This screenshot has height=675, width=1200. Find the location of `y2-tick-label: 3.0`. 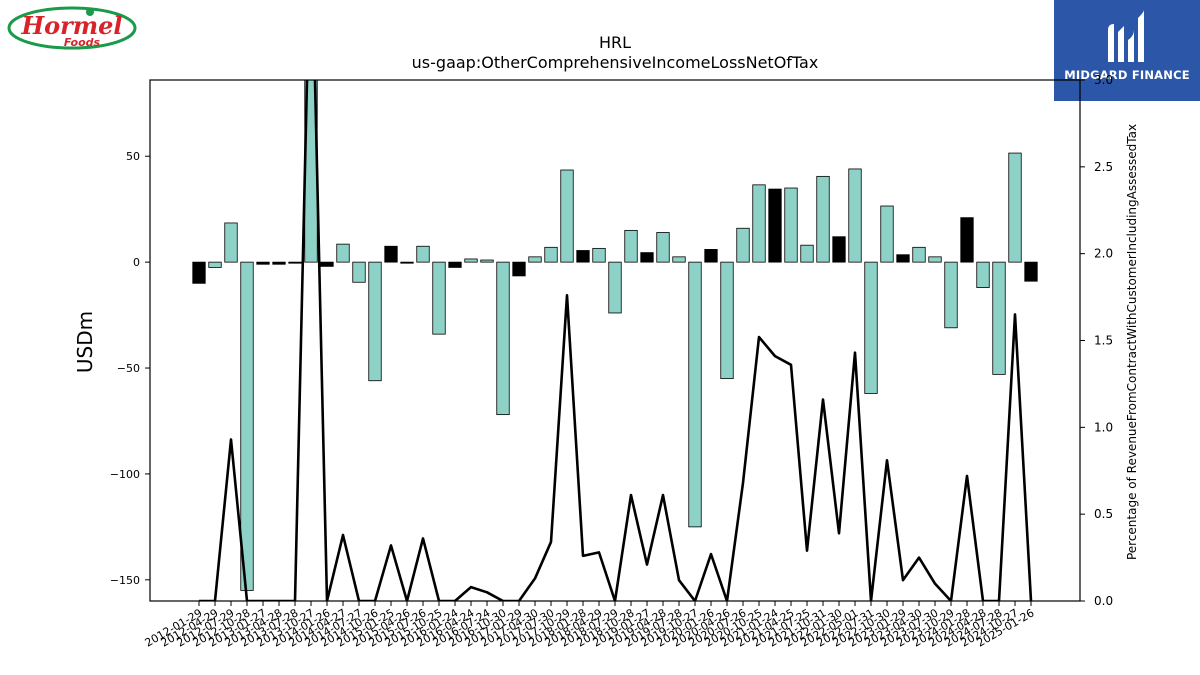

y2-tick-label: 3.0 is located at coordinates (1103, 80).